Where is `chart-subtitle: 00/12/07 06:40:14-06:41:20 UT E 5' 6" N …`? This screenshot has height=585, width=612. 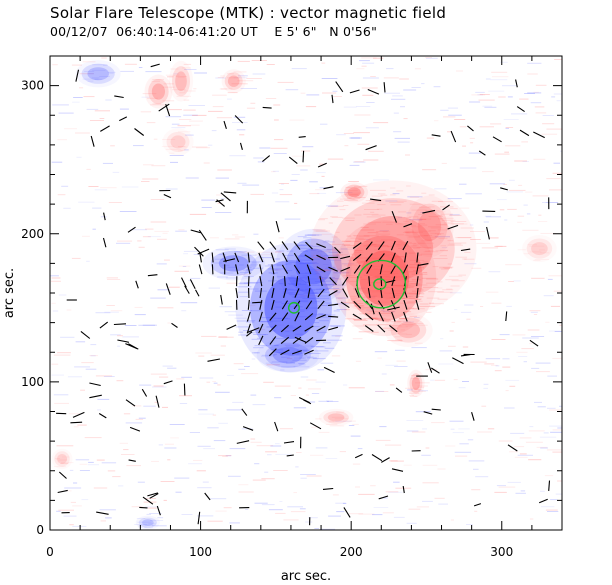
chart-subtitle: 00/12/07 06:40:14-06:41:20 UT E 5' 6" N … is located at coordinates (213, 31).